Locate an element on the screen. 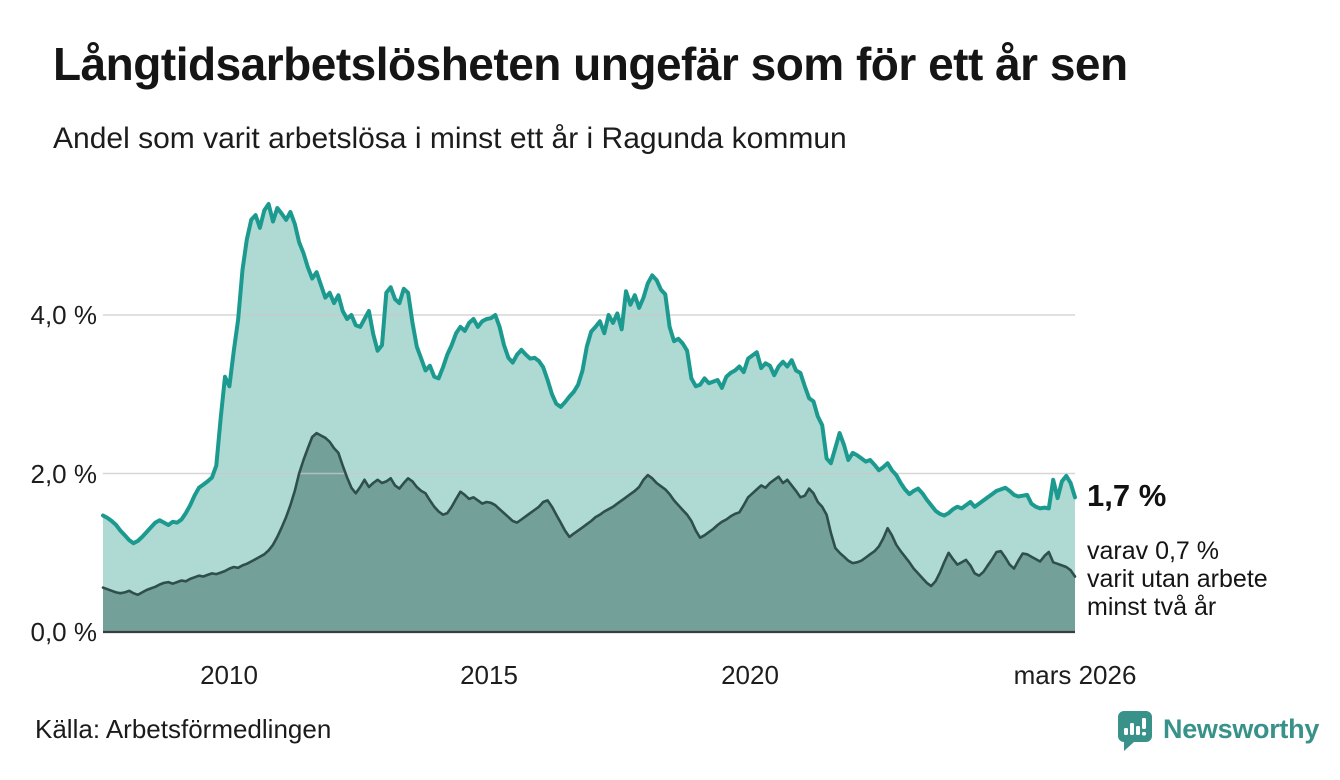  newsworthy-icon is located at coordinates (1135, 731).